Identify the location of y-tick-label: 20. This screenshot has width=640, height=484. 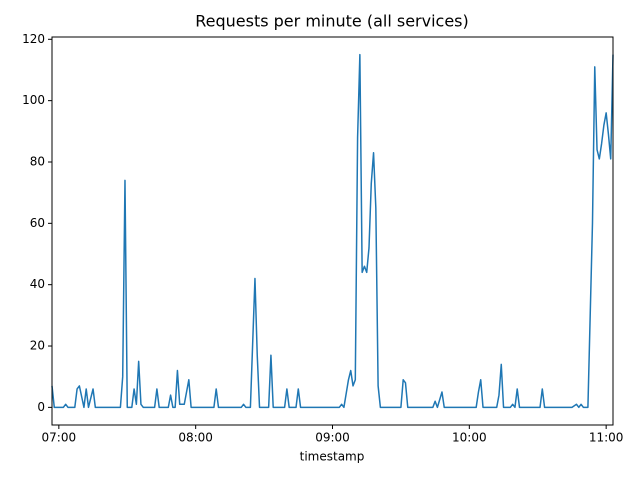
(37, 346).